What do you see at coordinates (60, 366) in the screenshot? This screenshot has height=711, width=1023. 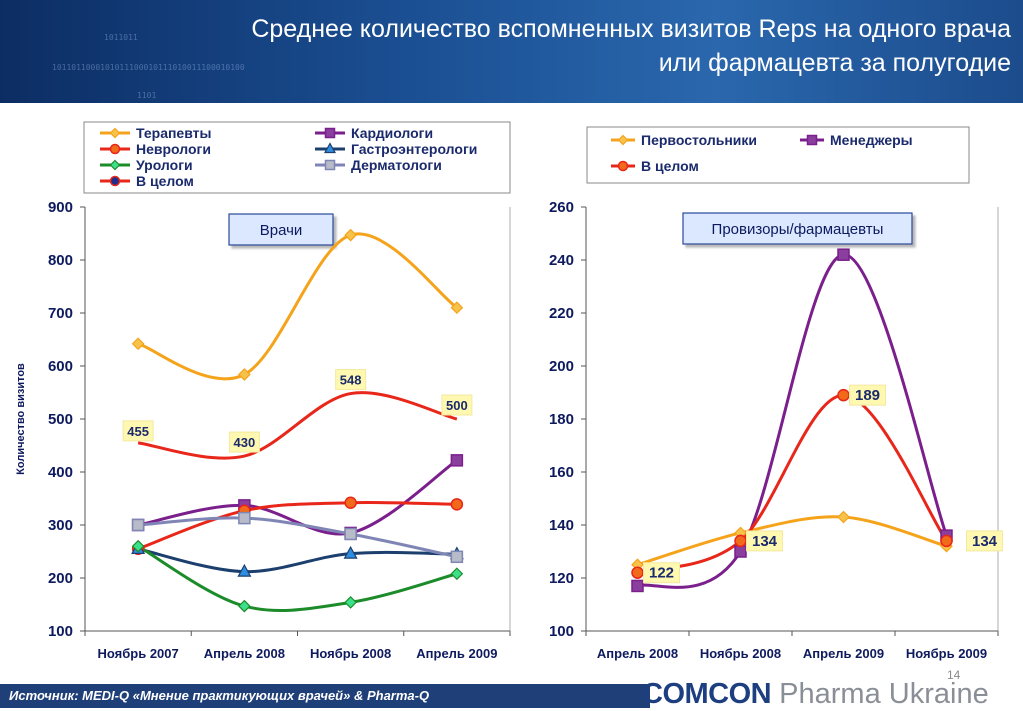 I see `y-tick-label: 600` at bounding box center [60, 366].